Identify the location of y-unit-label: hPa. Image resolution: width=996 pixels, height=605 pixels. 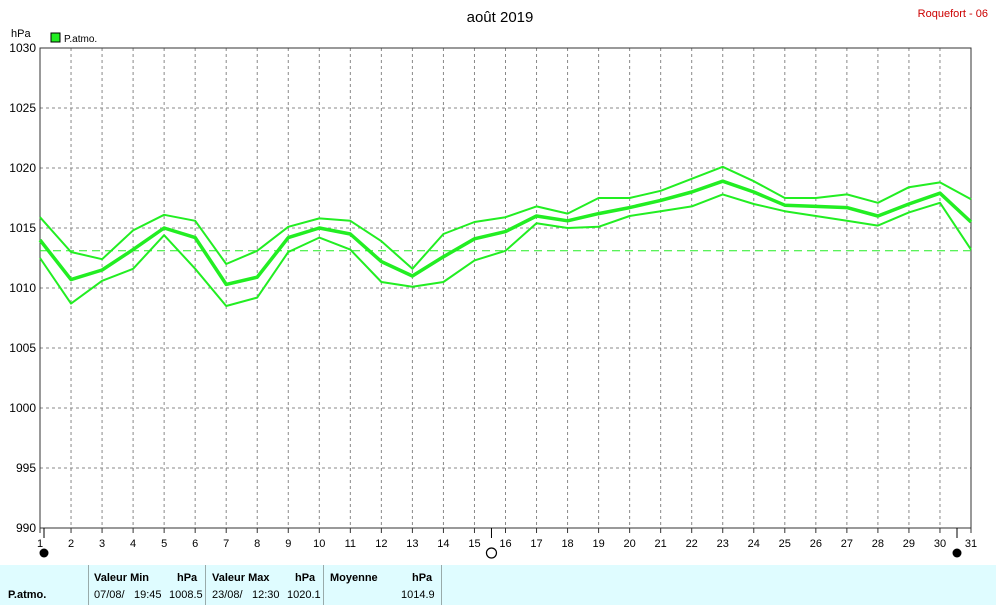
(21, 34).